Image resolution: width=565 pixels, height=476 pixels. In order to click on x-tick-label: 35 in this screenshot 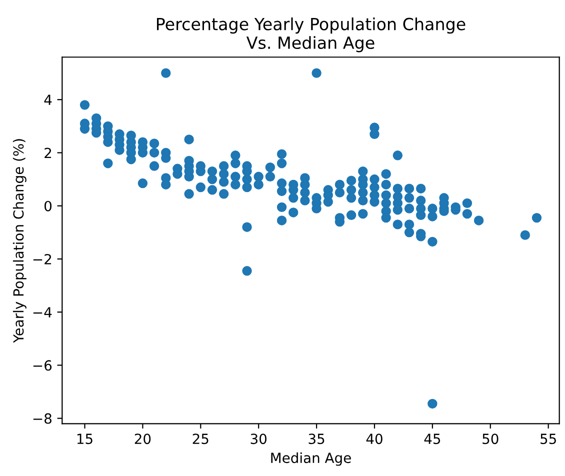, I will do `click(316, 439)`.